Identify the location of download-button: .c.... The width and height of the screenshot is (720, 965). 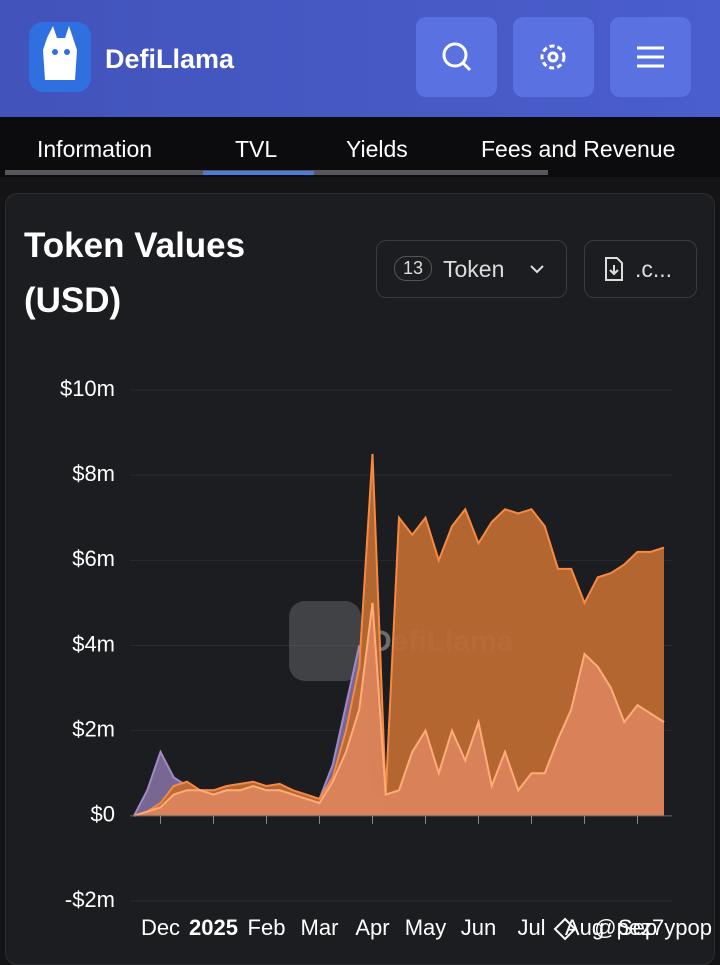
(640, 269).